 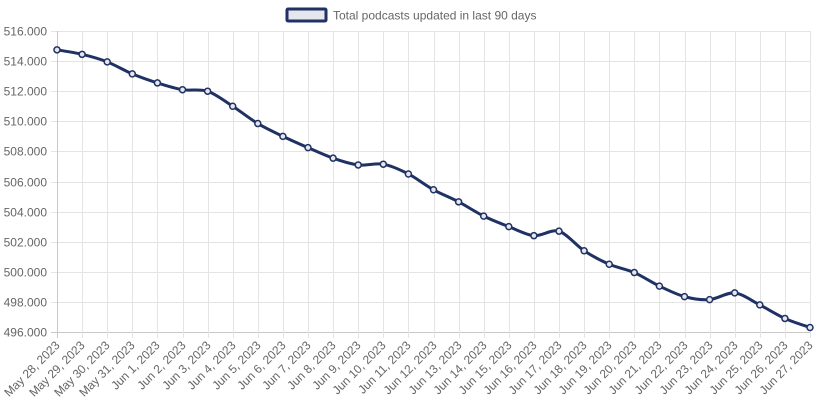 I want to click on y-tick-label: 498.000, so click(x=26, y=303).